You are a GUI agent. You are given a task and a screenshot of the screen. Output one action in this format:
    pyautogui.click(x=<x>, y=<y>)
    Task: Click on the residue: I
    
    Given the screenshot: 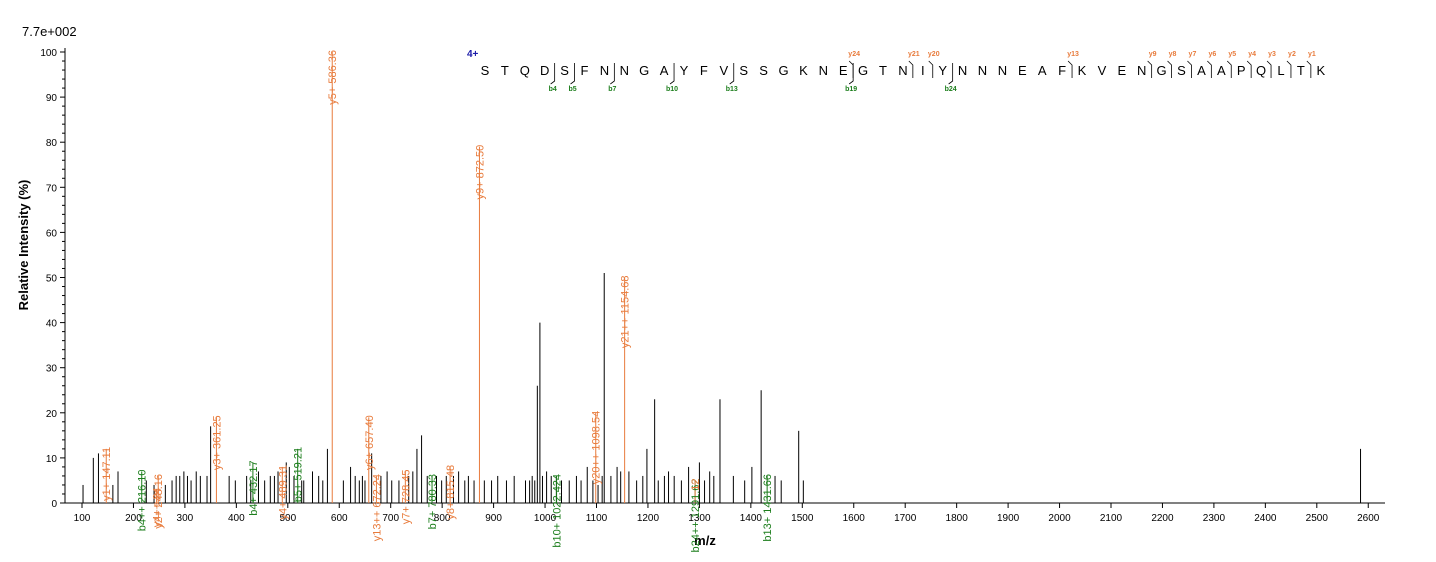 What is the action you would take?
    pyautogui.click(x=923, y=70)
    